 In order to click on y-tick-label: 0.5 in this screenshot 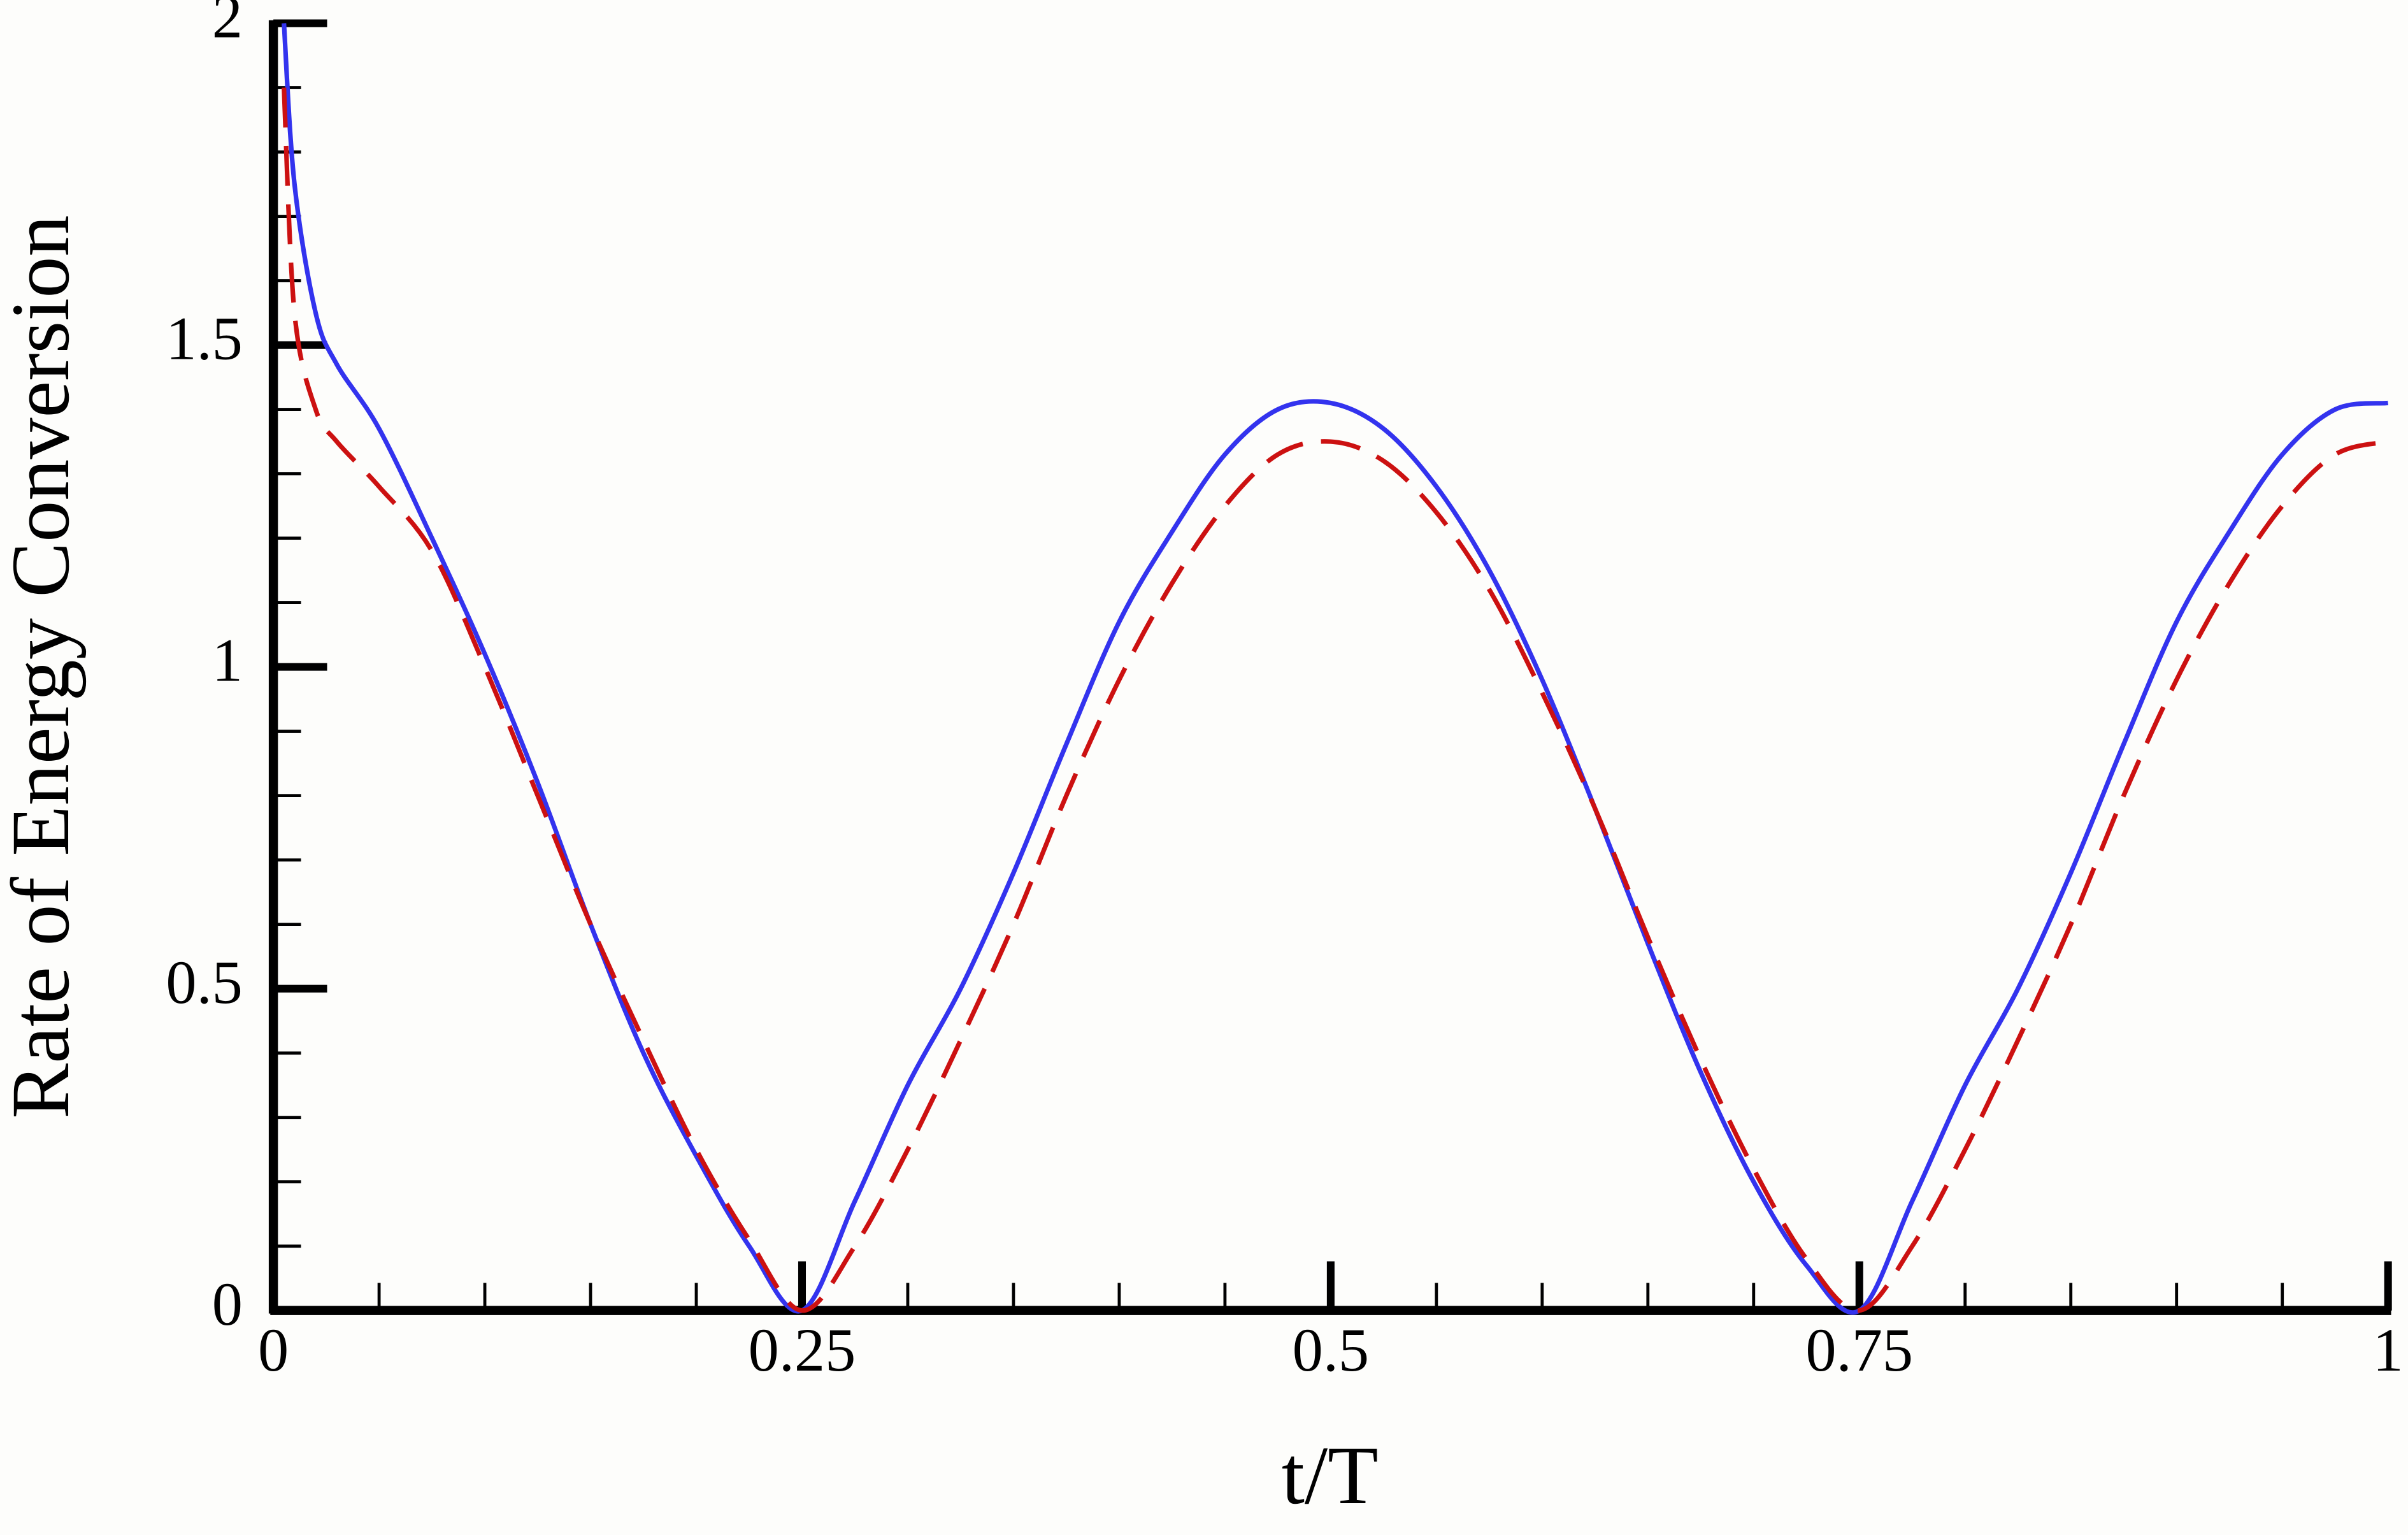, I will do `click(204, 982)`.